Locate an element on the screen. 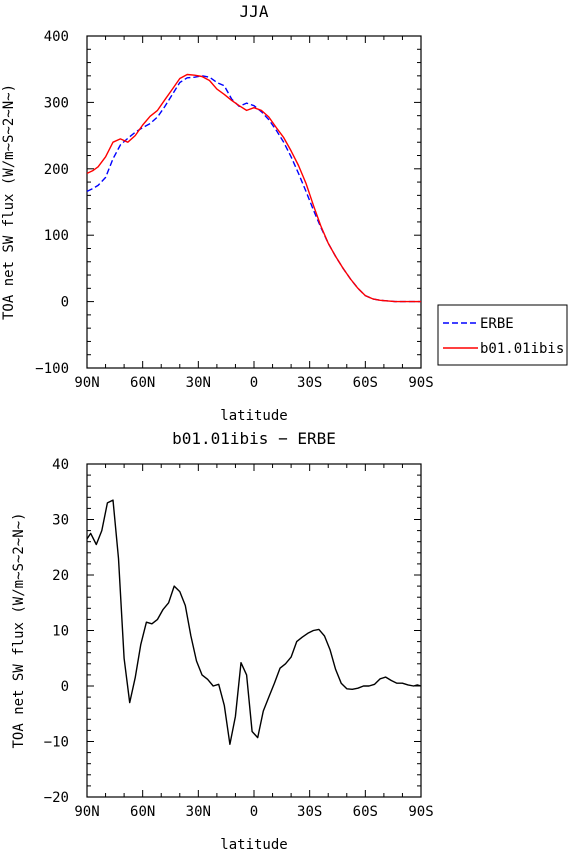  y-tick-label: 300 is located at coordinates (56, 103).